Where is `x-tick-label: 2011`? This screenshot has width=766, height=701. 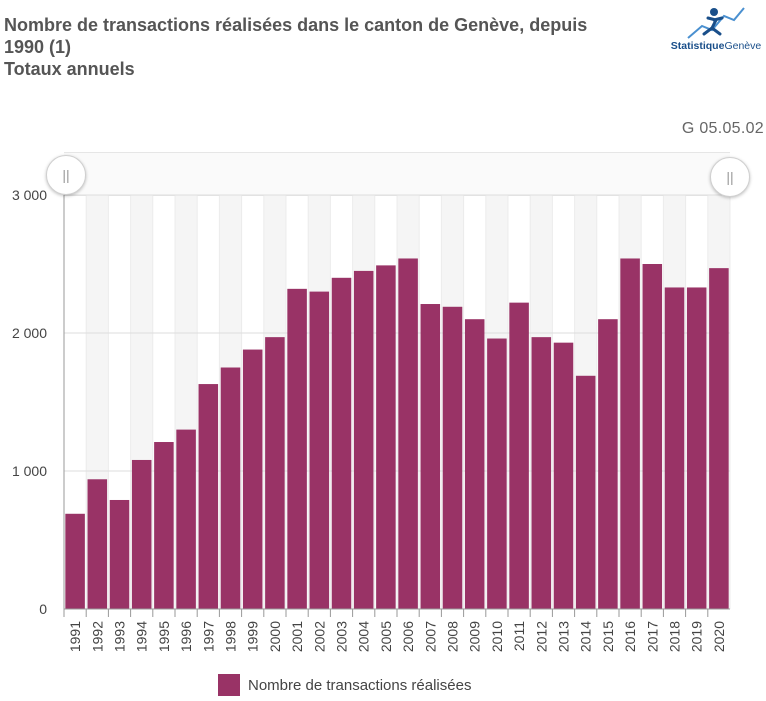 x-tick-label: 2011 is located at coordinates (519, 636).